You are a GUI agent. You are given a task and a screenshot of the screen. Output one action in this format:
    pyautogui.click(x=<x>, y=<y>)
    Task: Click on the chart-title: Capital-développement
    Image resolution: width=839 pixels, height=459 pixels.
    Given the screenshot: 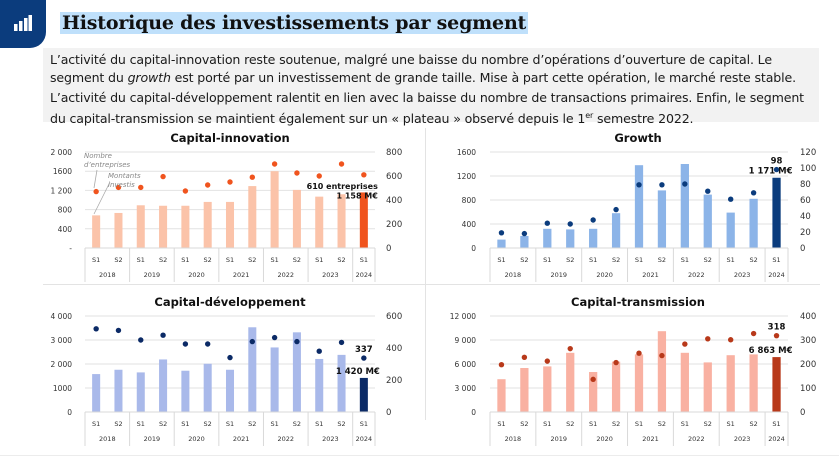 What is the action you would take?
    pyautogui.click(x=230, y=302)
    